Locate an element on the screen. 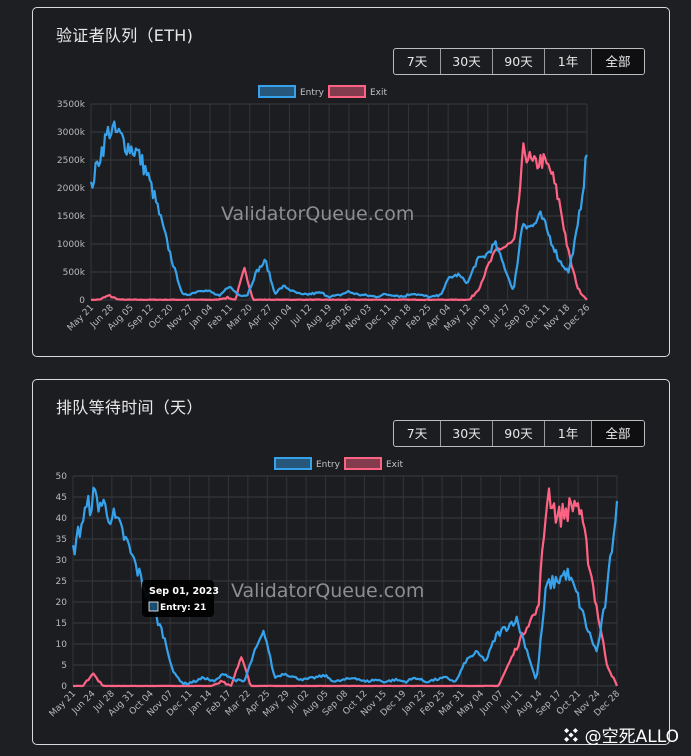 The width and height of the screenshot is (691, 756). y-tick-label: 5 is located at coordinates (64, 666).